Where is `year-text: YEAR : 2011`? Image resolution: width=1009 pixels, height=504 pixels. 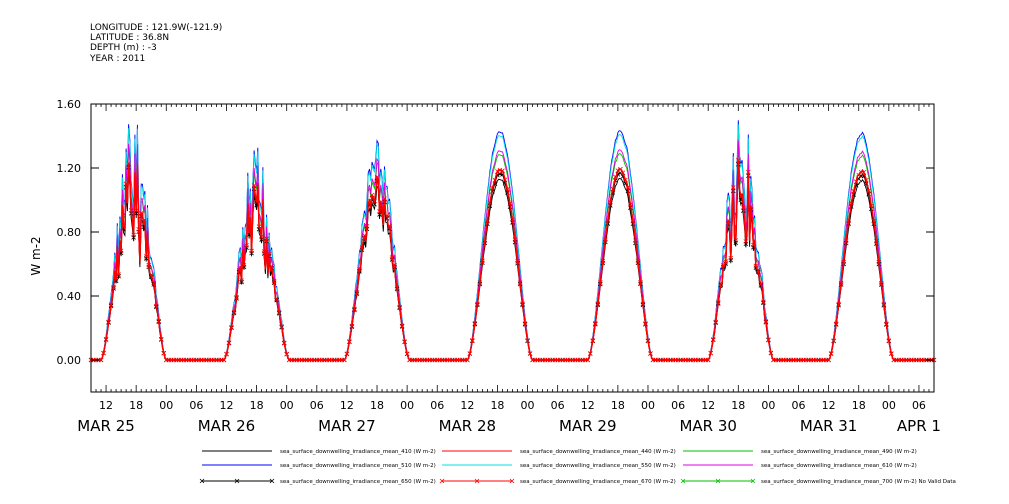
year-text: YEAR : 2011 is located at coordinates (117, 59).